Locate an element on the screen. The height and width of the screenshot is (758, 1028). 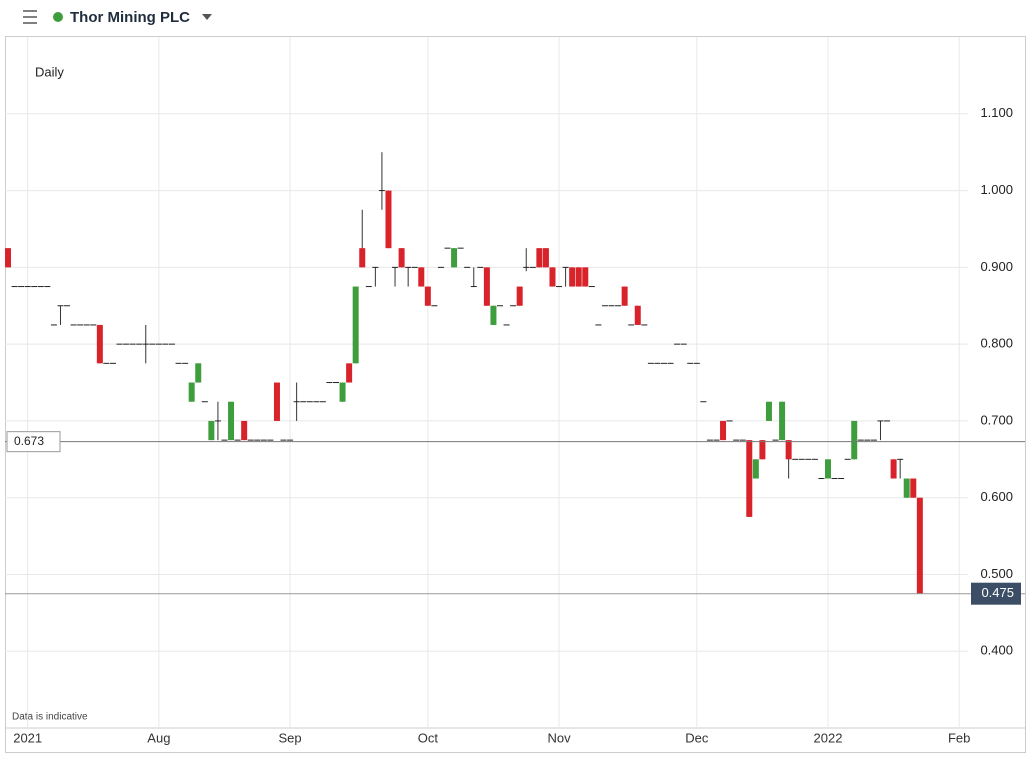
reference-label: 0.673 is located at coordinates (29, 441).